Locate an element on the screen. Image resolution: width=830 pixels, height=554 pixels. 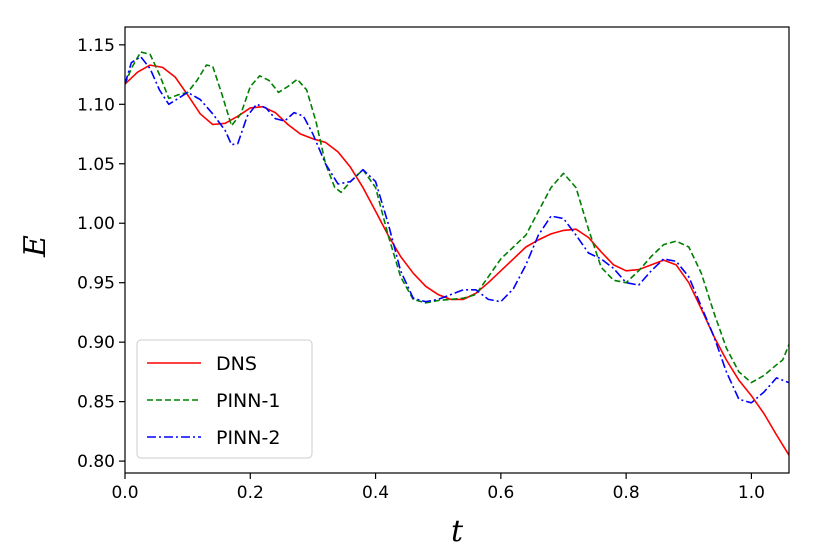
x-tick-label: 0.6 is located at coordinates (500, 493).